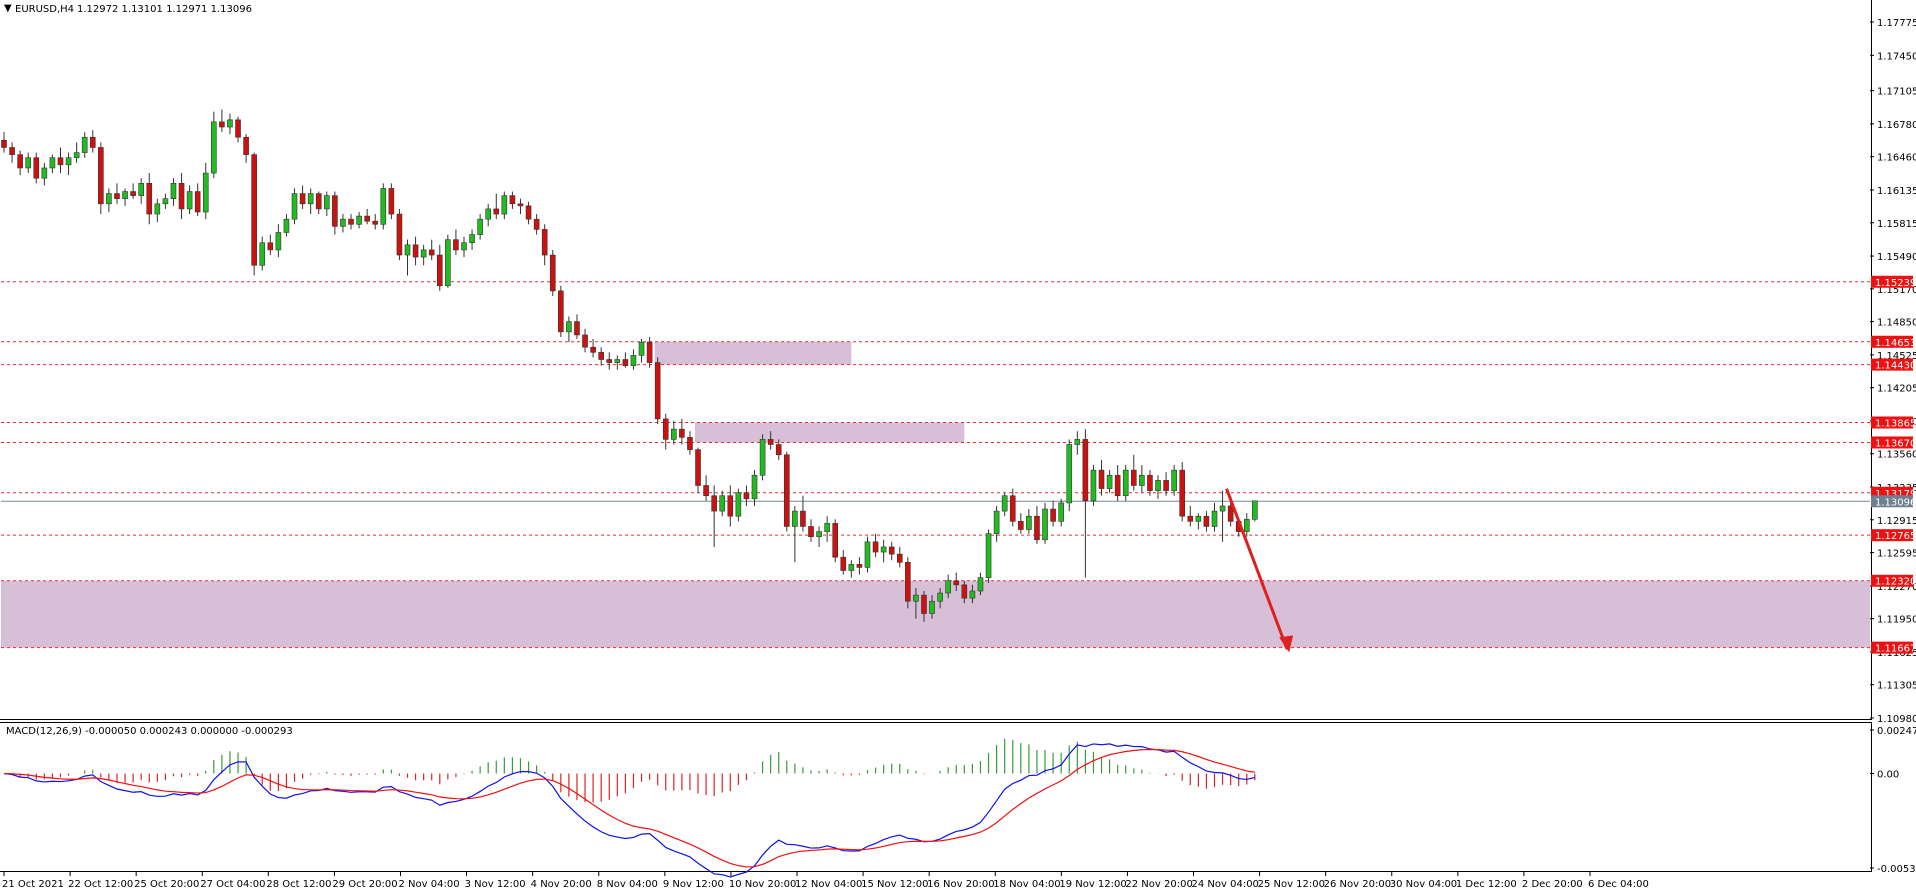  I want to click on time-tick-label: 12 Nov 04:00, so click(828, 884).